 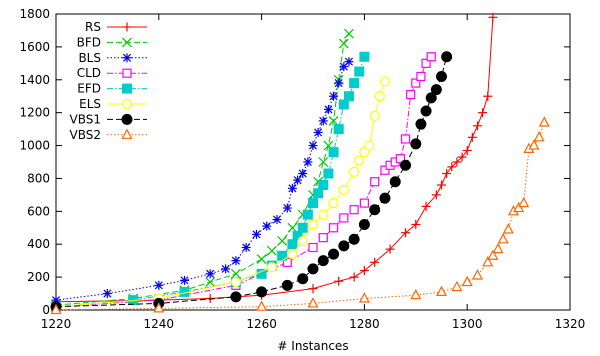 I want to click on x-axis-title: # Instances, so click(x=312, y=346).